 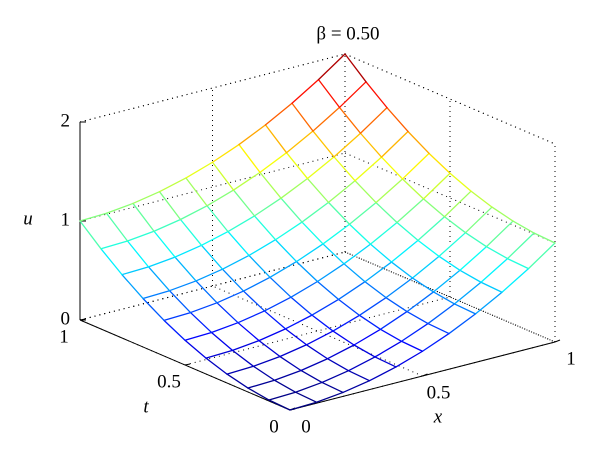 What do you see at coordinates (28, 218) in the screenshot?
I see `z-axis-label: u` at bounding box center [28, 218].